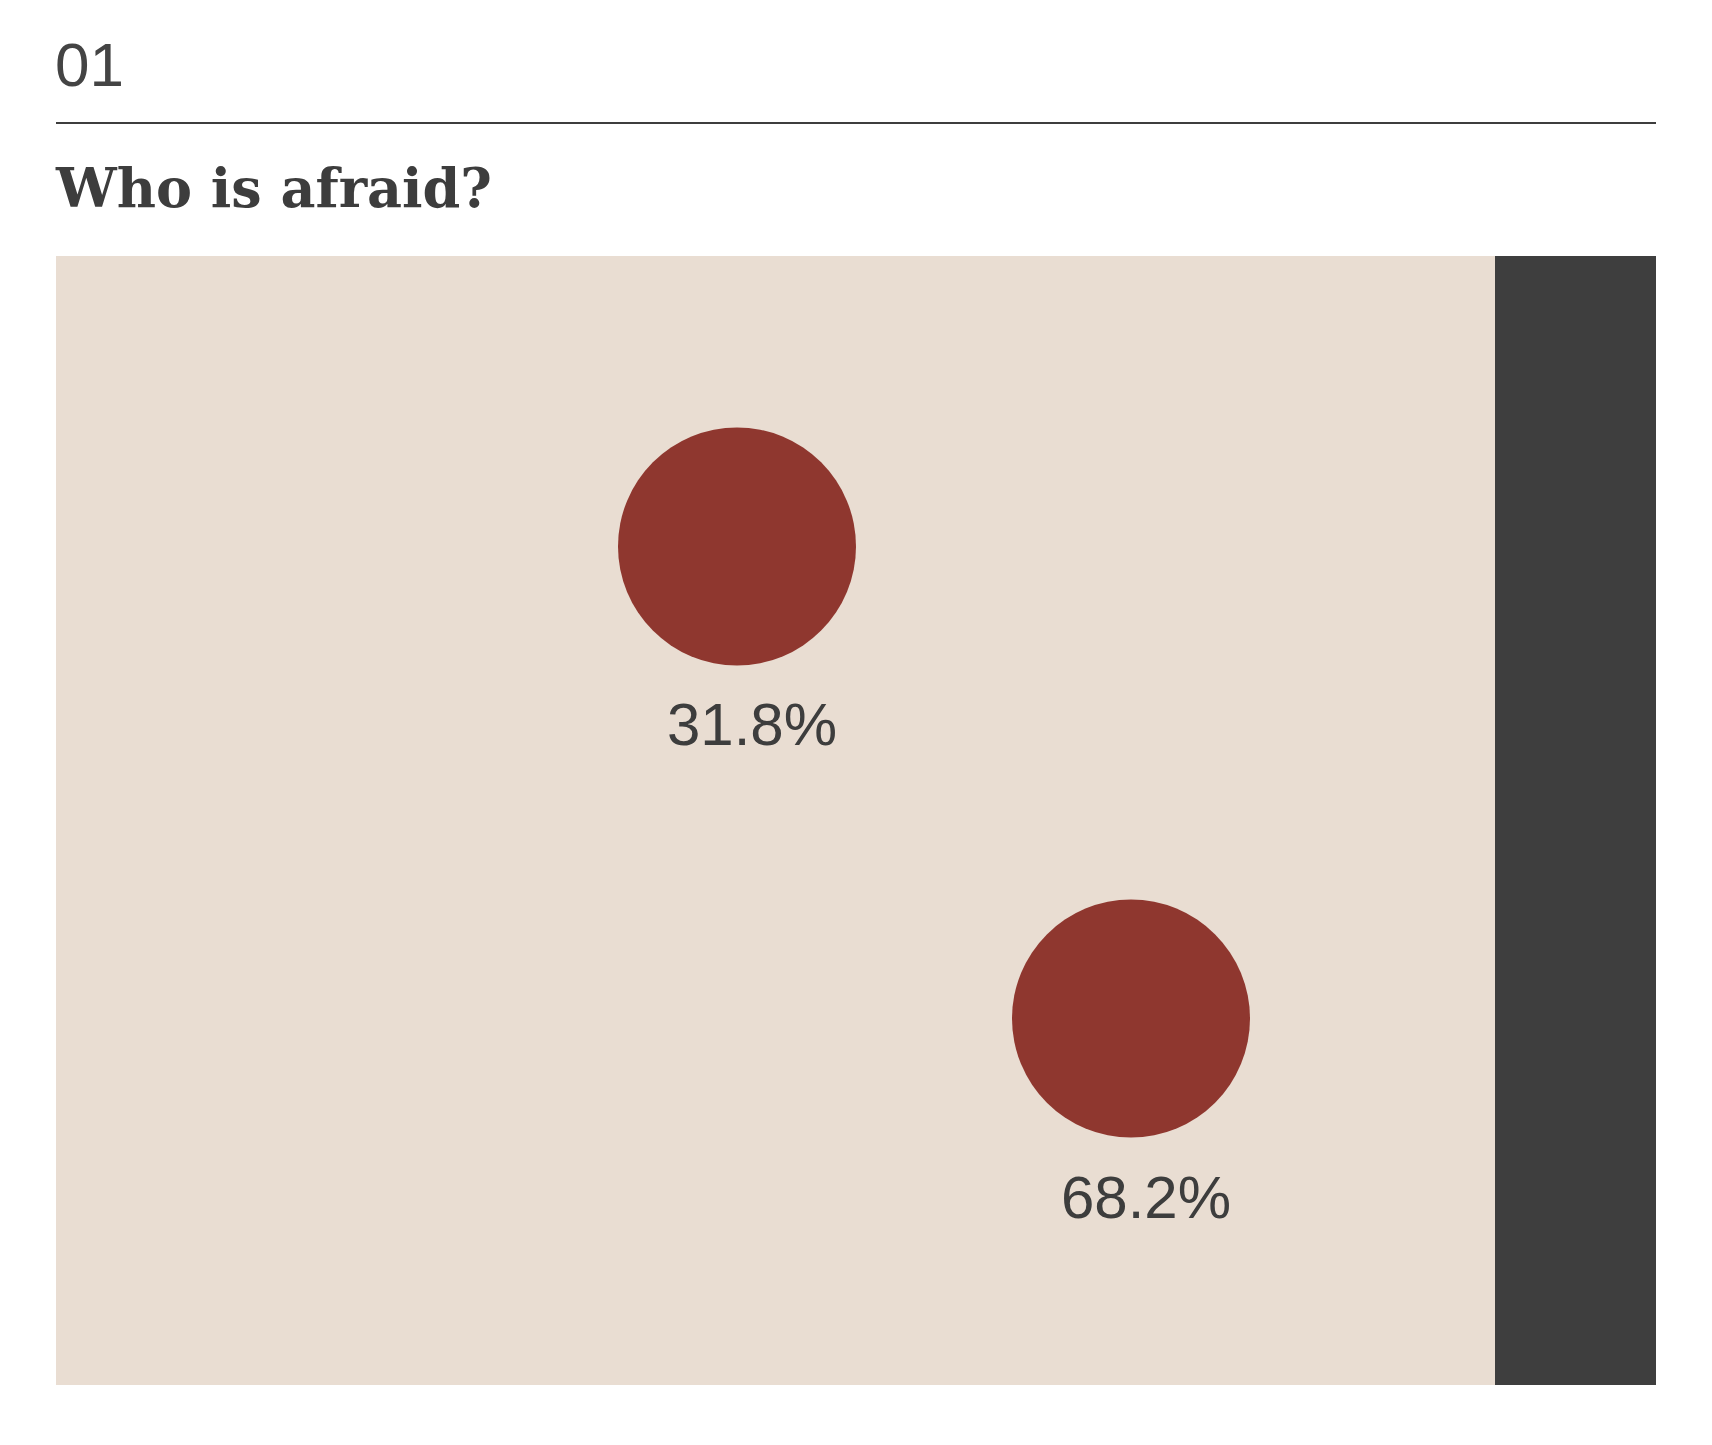 The height and width of the screenshot is (1445, 1712). Describe the element at coordinates (274, 188) in the screenshot. I see `text: Who is afraid?` at that location.